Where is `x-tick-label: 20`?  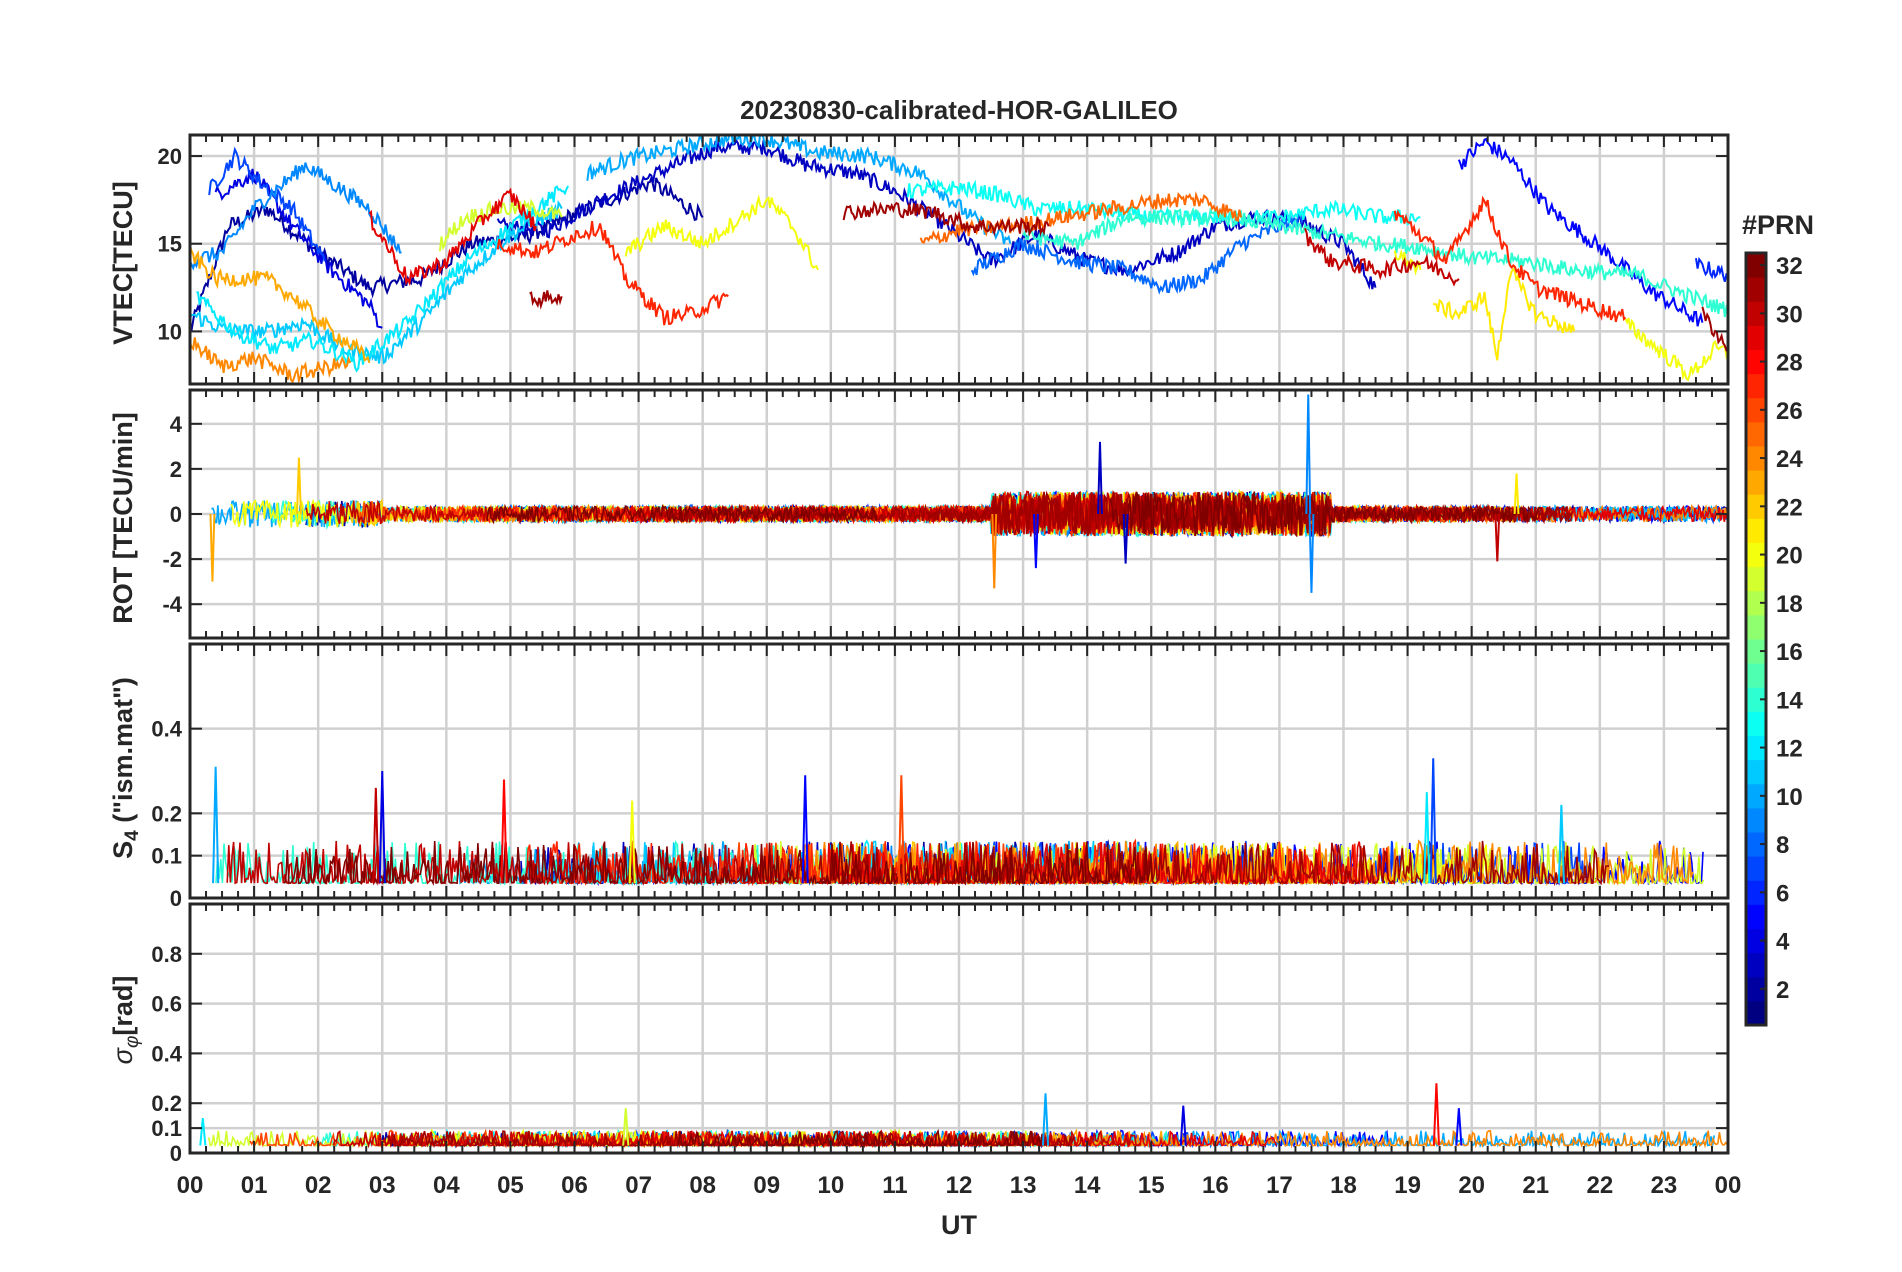 x-tick-label: 20 is located at coordinates (1471, 1185).